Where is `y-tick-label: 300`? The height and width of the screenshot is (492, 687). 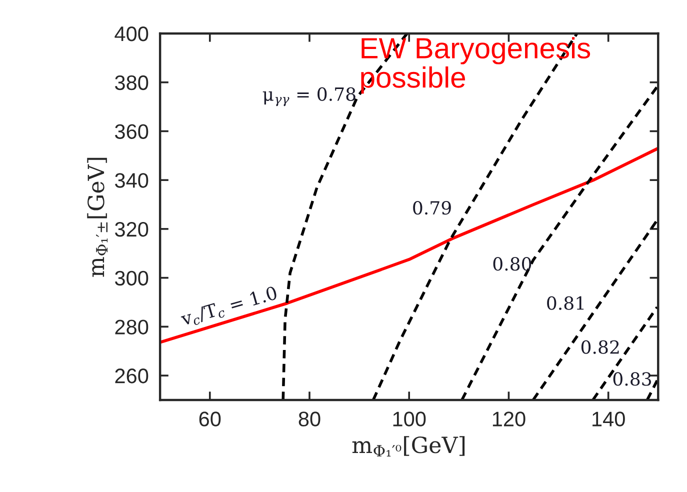 y-tick-label: 300 is located at coordinates (131, 278).